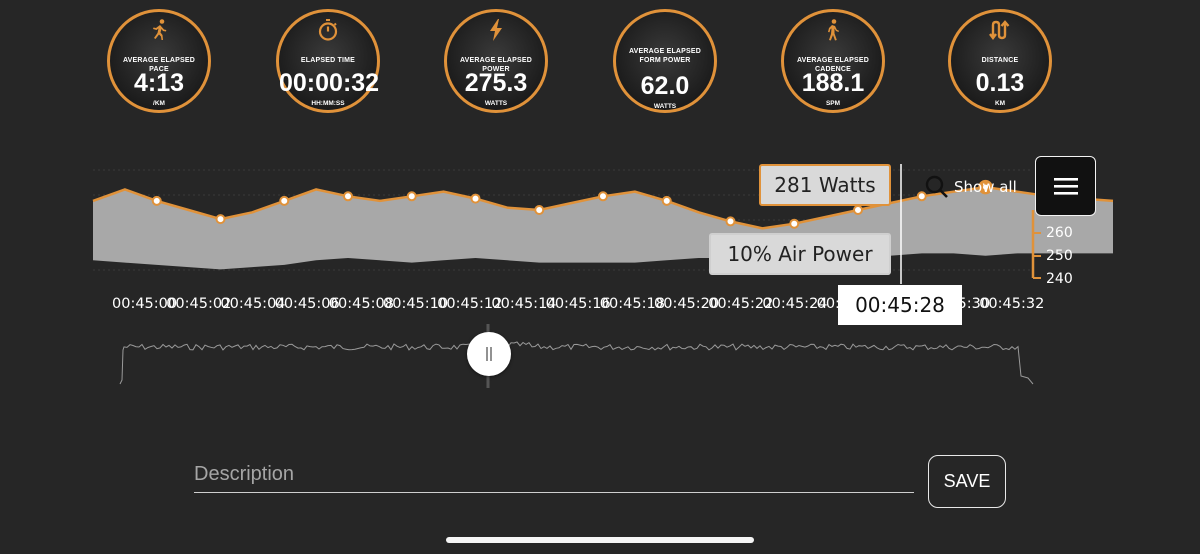 The height and width of the screenshot is (554, 1200). I want to click on metric-unit: KM, so click(1000, 103).